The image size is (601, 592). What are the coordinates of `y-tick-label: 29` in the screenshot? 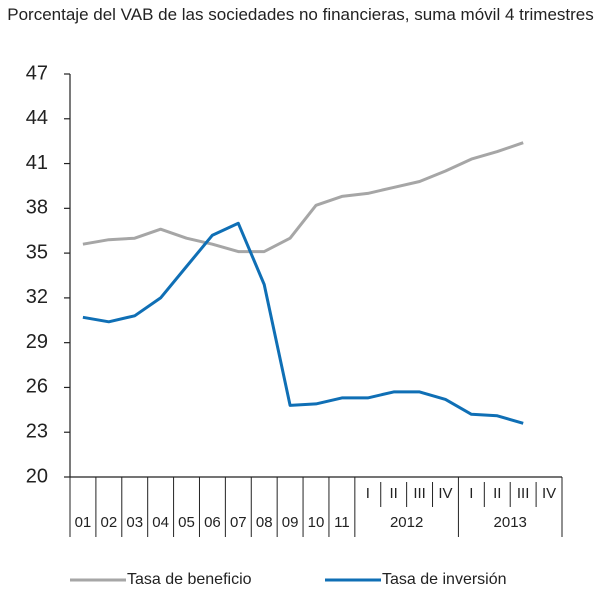 It's located at (37, 342).